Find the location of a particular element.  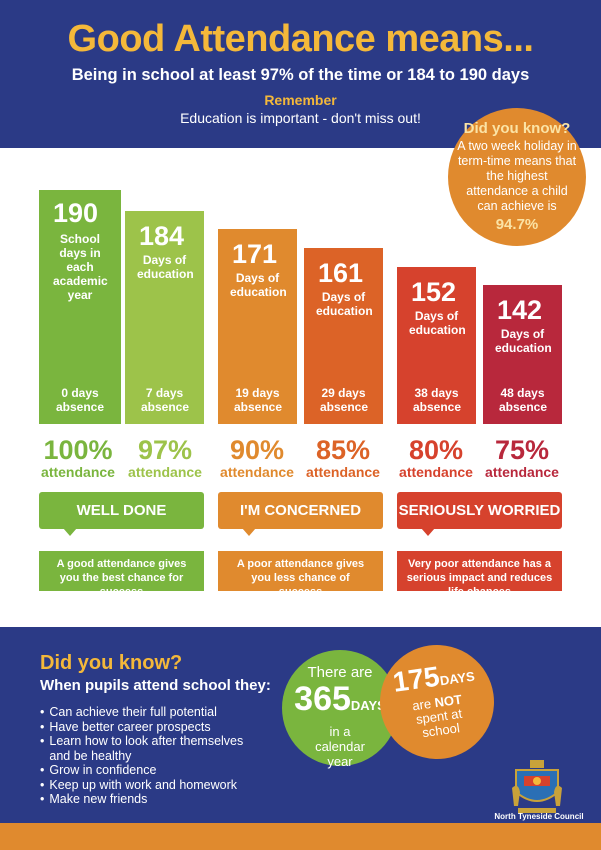

bar-171: 171 Days of education 19 days absence is located at coordinates (257, 326).